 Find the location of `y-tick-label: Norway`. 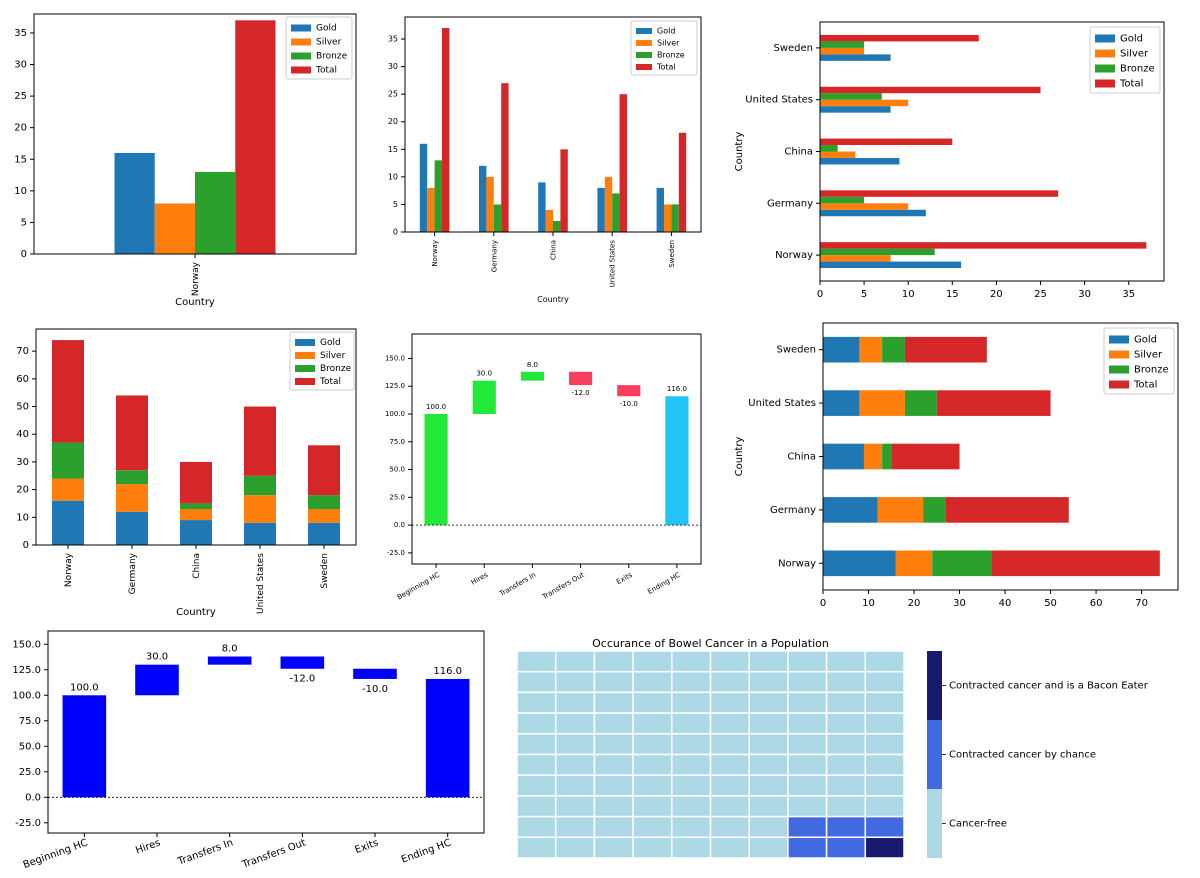

y-tick-label: Norway is located at coordinates (794, 255).